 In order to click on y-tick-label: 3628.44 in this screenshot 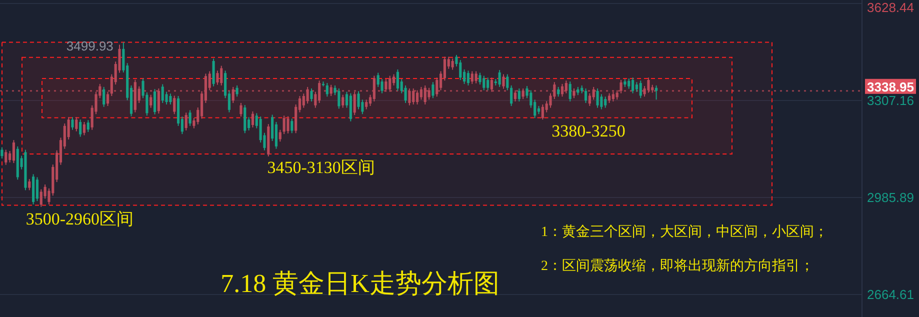, I will do `click(890, 7)`.